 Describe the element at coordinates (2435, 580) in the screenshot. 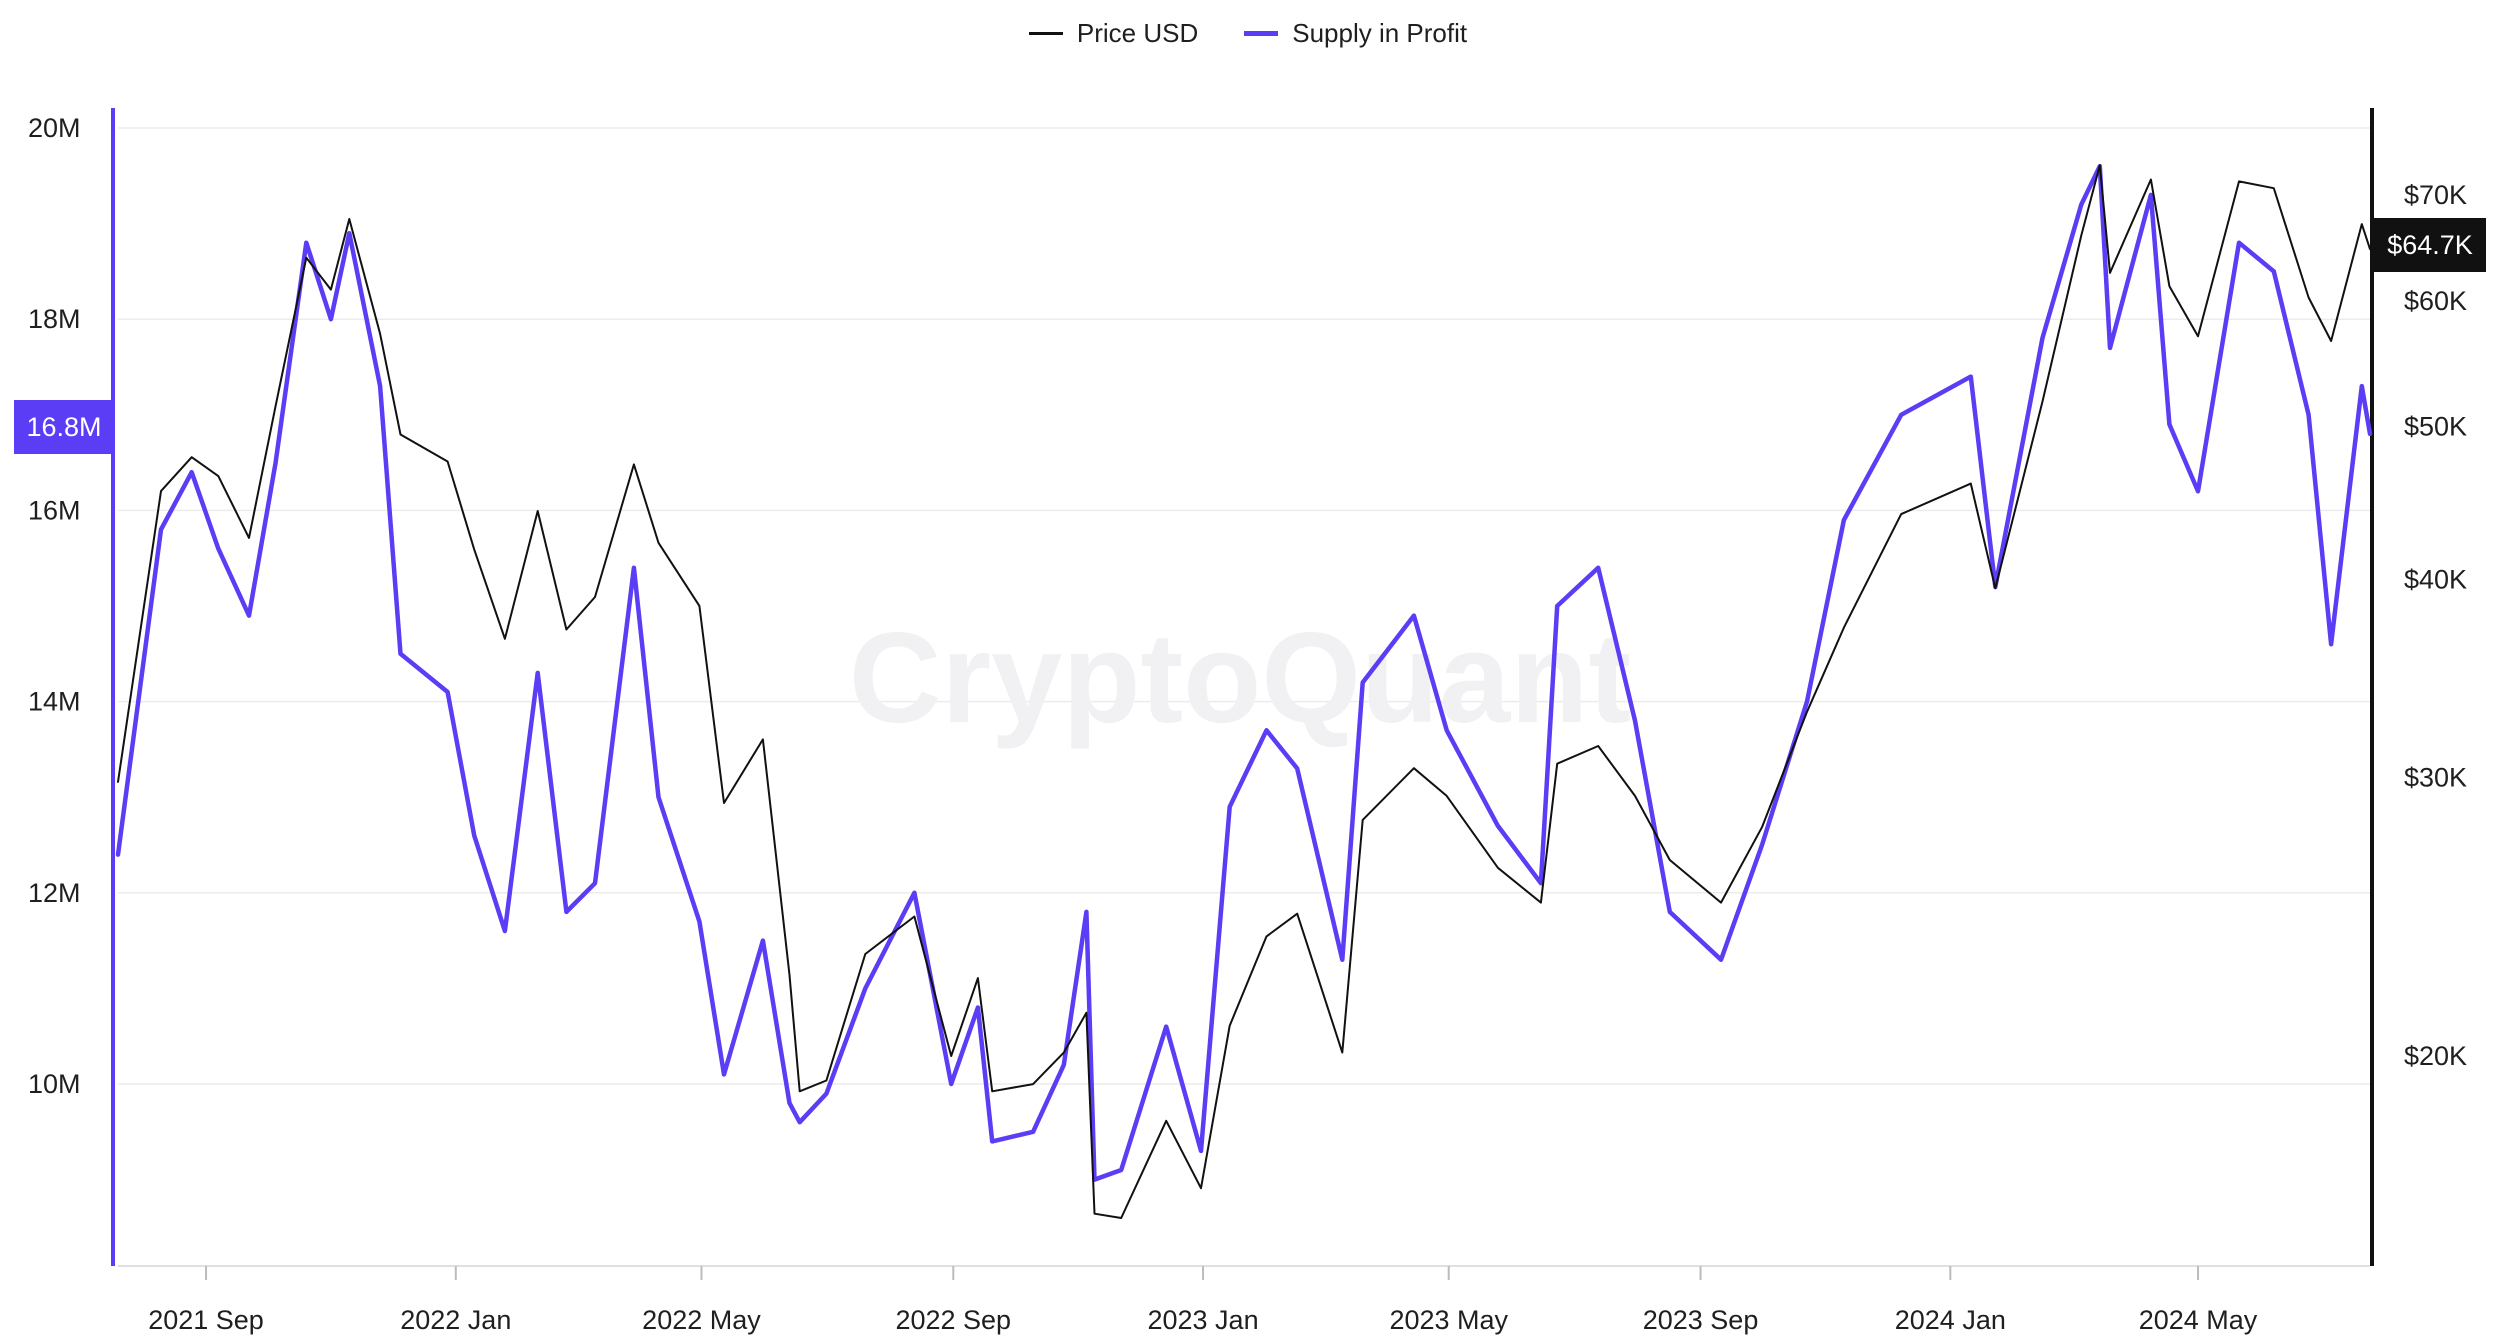

I see `y-right-tick-label: $40K` at that location.